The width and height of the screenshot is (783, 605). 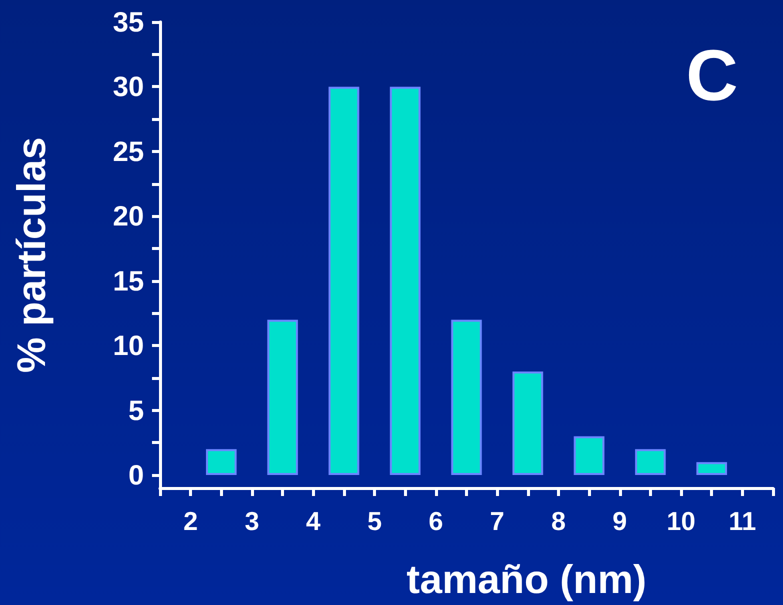 I want to click on x-tick-label: 4, so click(x=314, y=521).